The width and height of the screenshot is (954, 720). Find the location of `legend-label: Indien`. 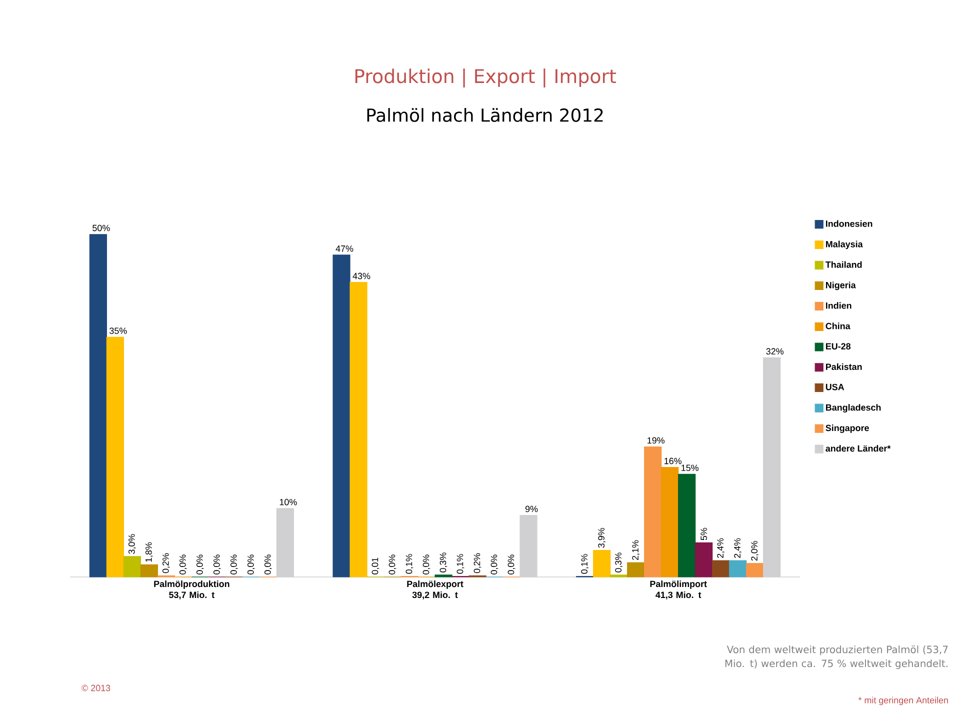

legend-label: Indien is located at coordinates (839, 305).